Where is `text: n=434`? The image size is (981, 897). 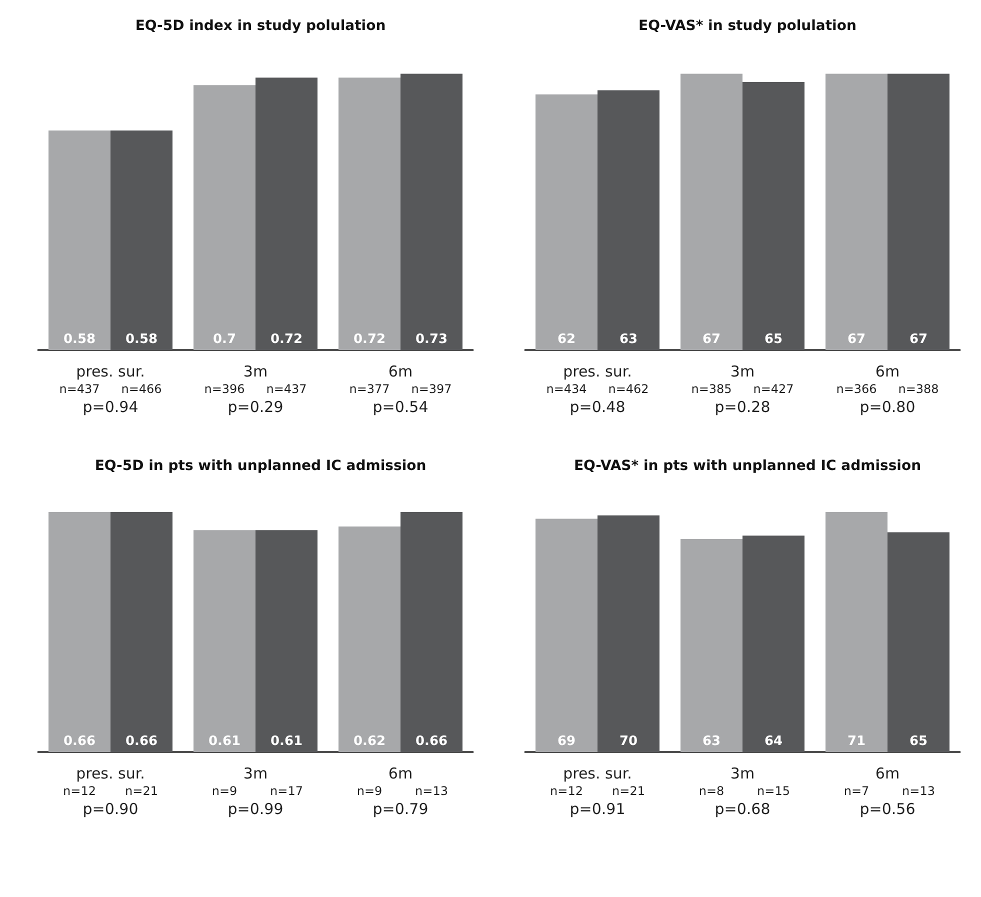
text: n=434 is located at coordinates (566, 389).